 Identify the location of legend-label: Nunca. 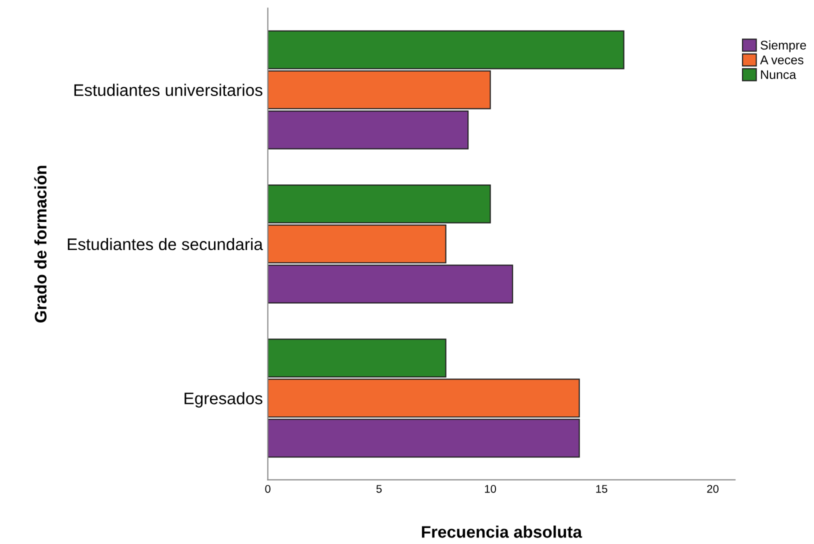
(778, 75).